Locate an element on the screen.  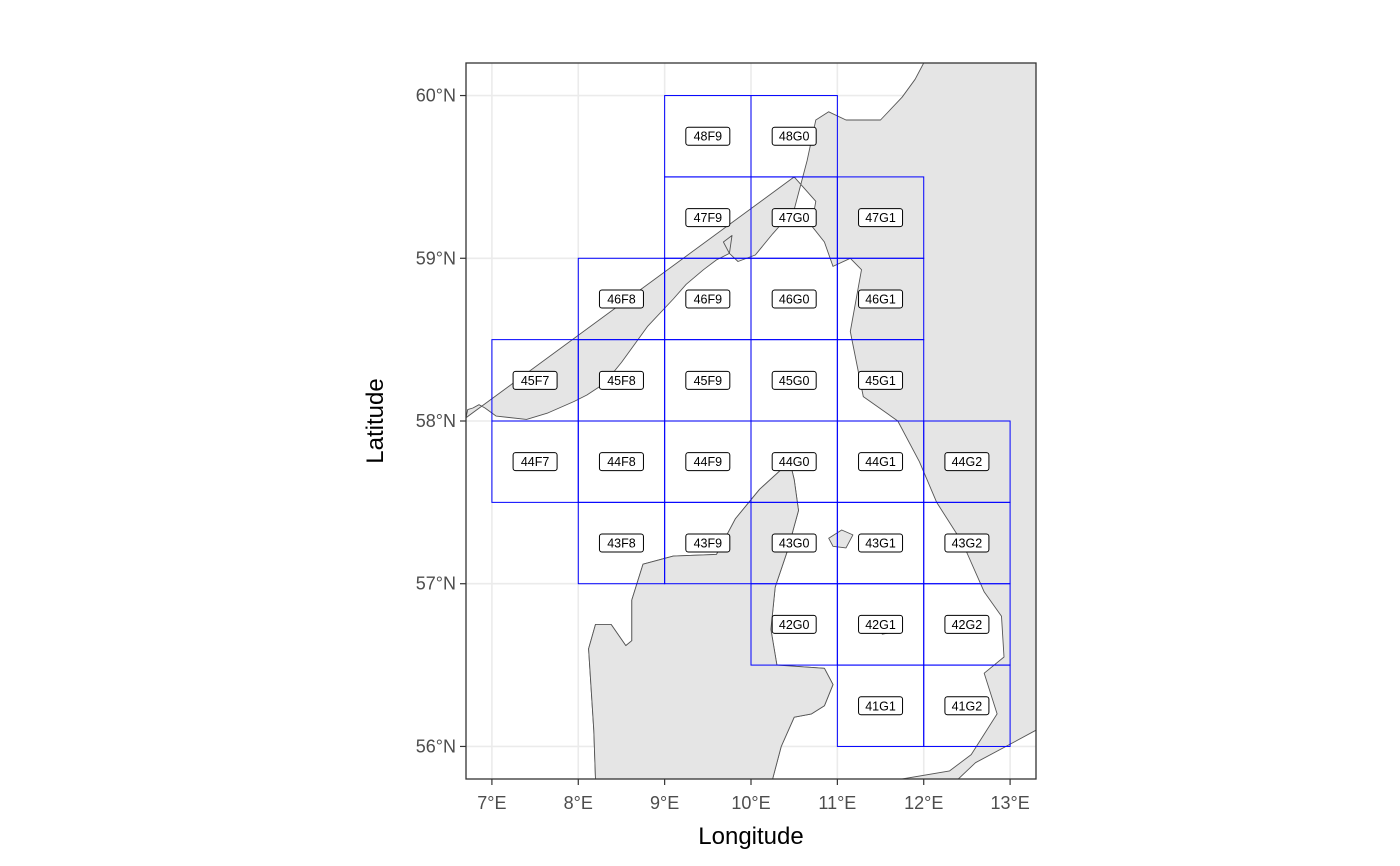
label-text: 47G0 is located at coordinates (794, 218).